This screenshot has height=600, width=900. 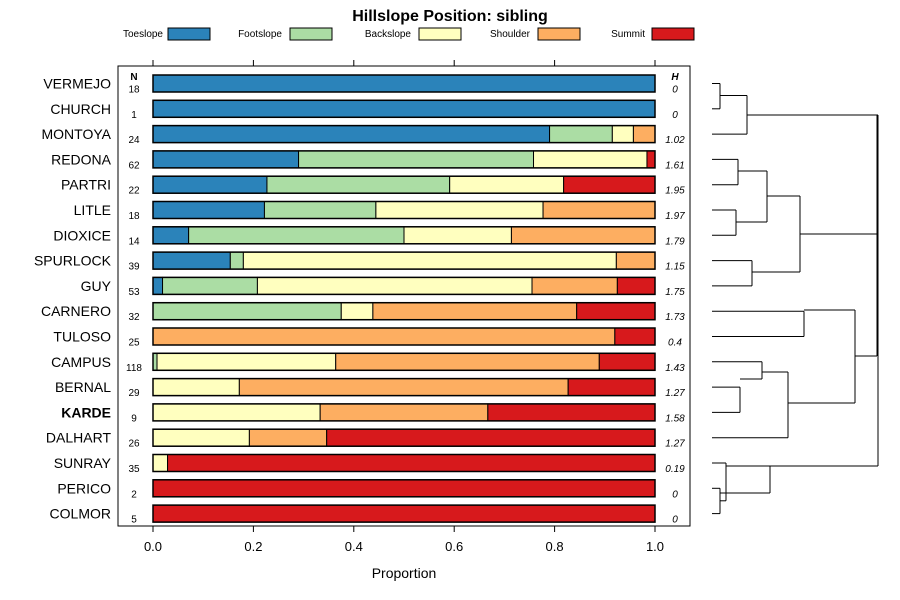 What do you see at coordinates (411, 463) in the screenshot?
I see `bar-segment-sunray-summit` at bounding box center [411, 463].